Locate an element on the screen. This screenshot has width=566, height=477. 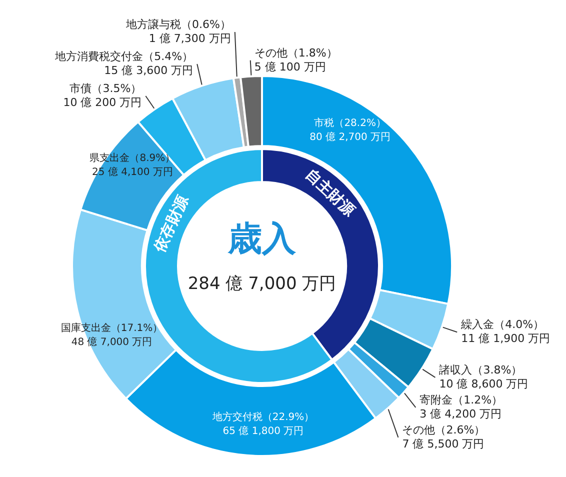
text: 歳入 is located at coordinates (262, 239).